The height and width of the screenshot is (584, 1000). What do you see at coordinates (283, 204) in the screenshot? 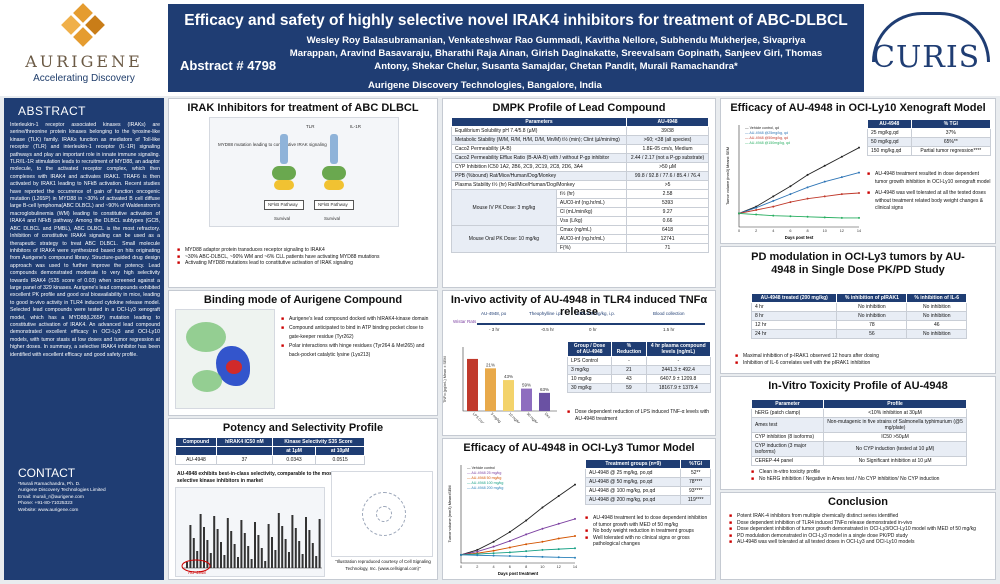
I see `diagram-label: NFkB Pathway` at bounding box center [283, 204].